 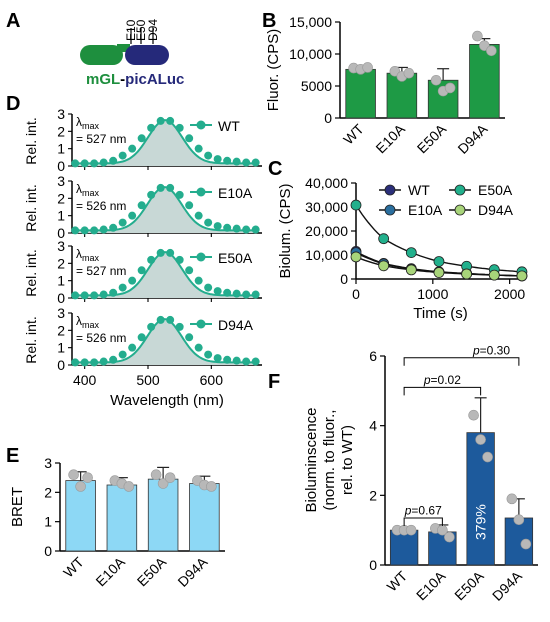 What do you see at coordinates (329, 460) in the screenshot?
I see `y-axis-title-line2: (norm. to fluor.,` at bounding box center [329, 460].